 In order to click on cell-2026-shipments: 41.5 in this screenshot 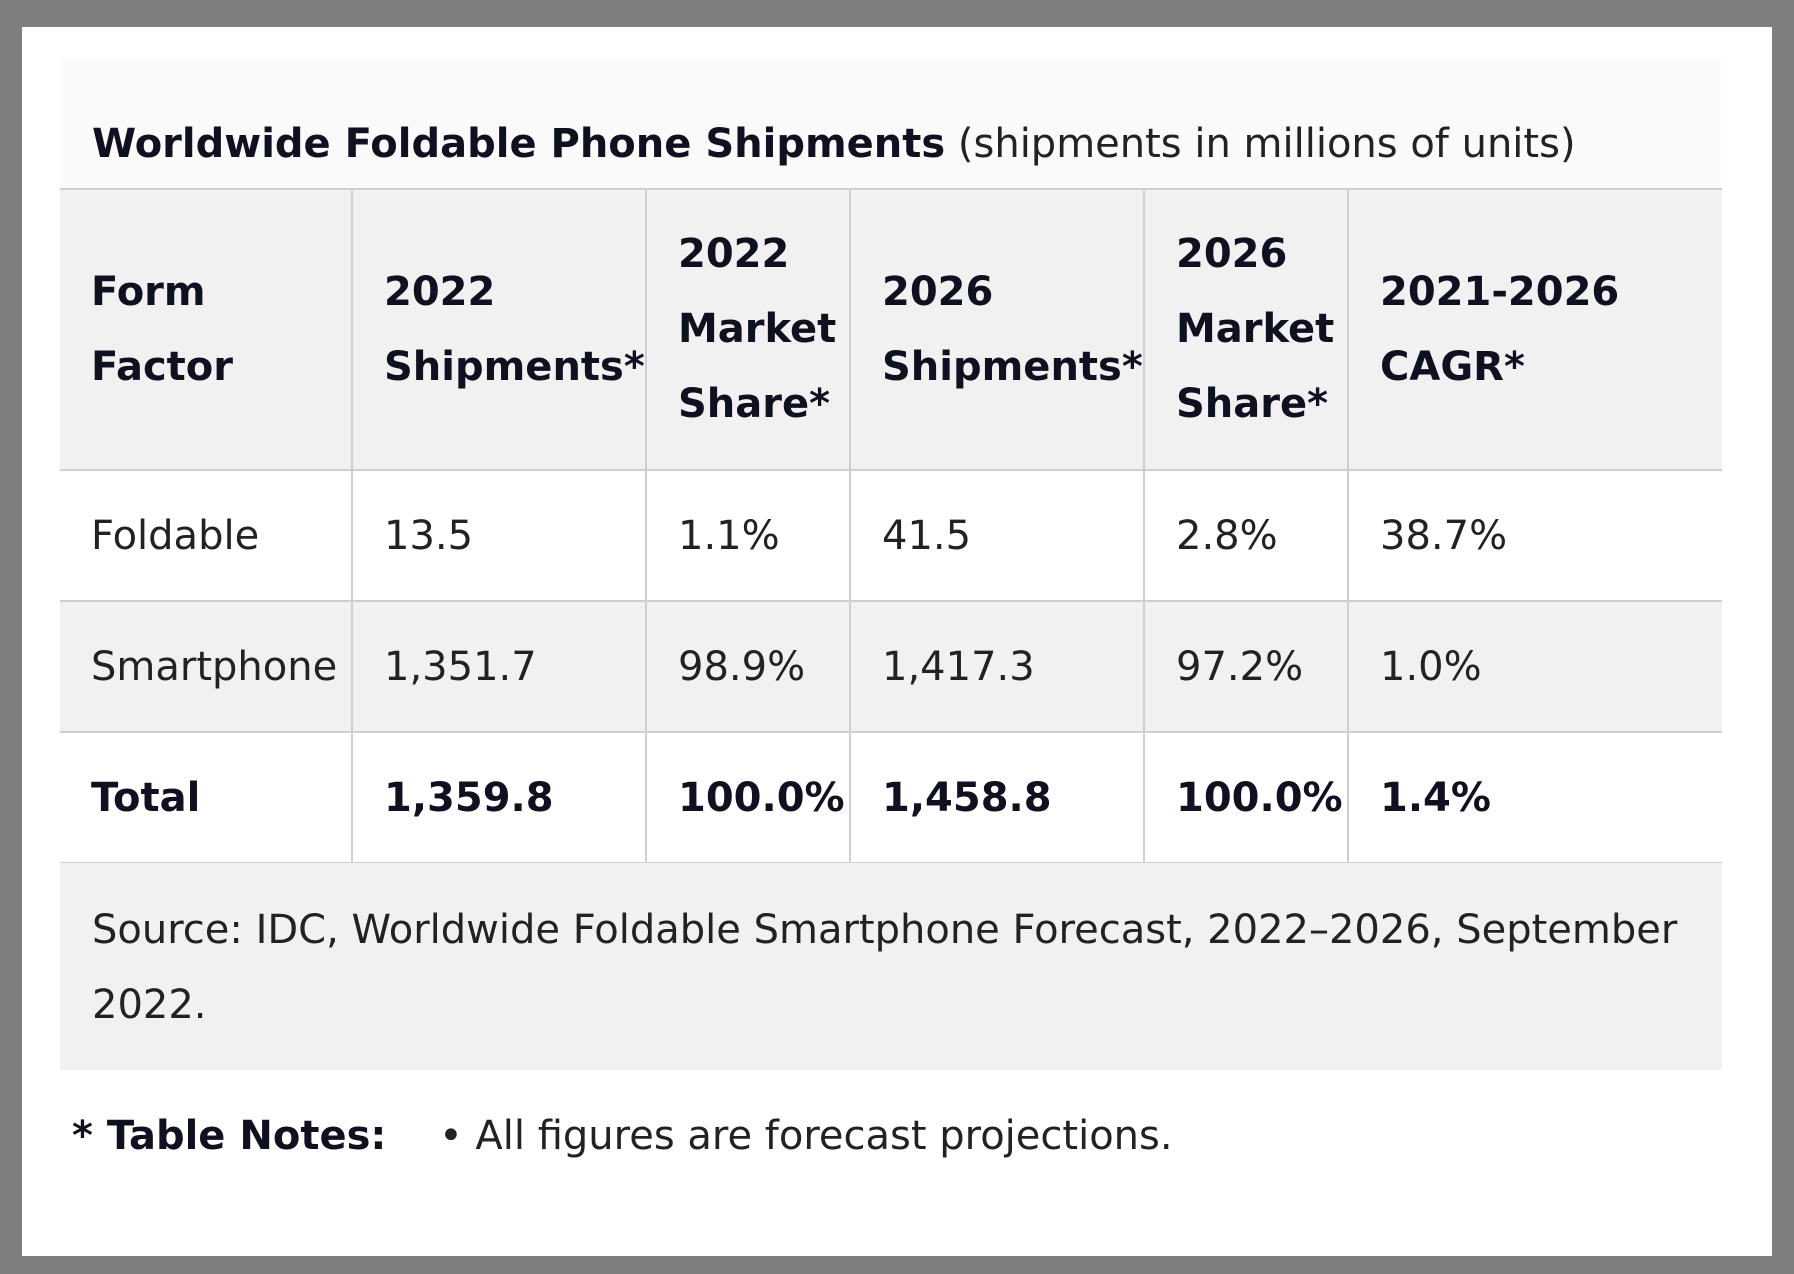, I will do `click(997, 535)`.